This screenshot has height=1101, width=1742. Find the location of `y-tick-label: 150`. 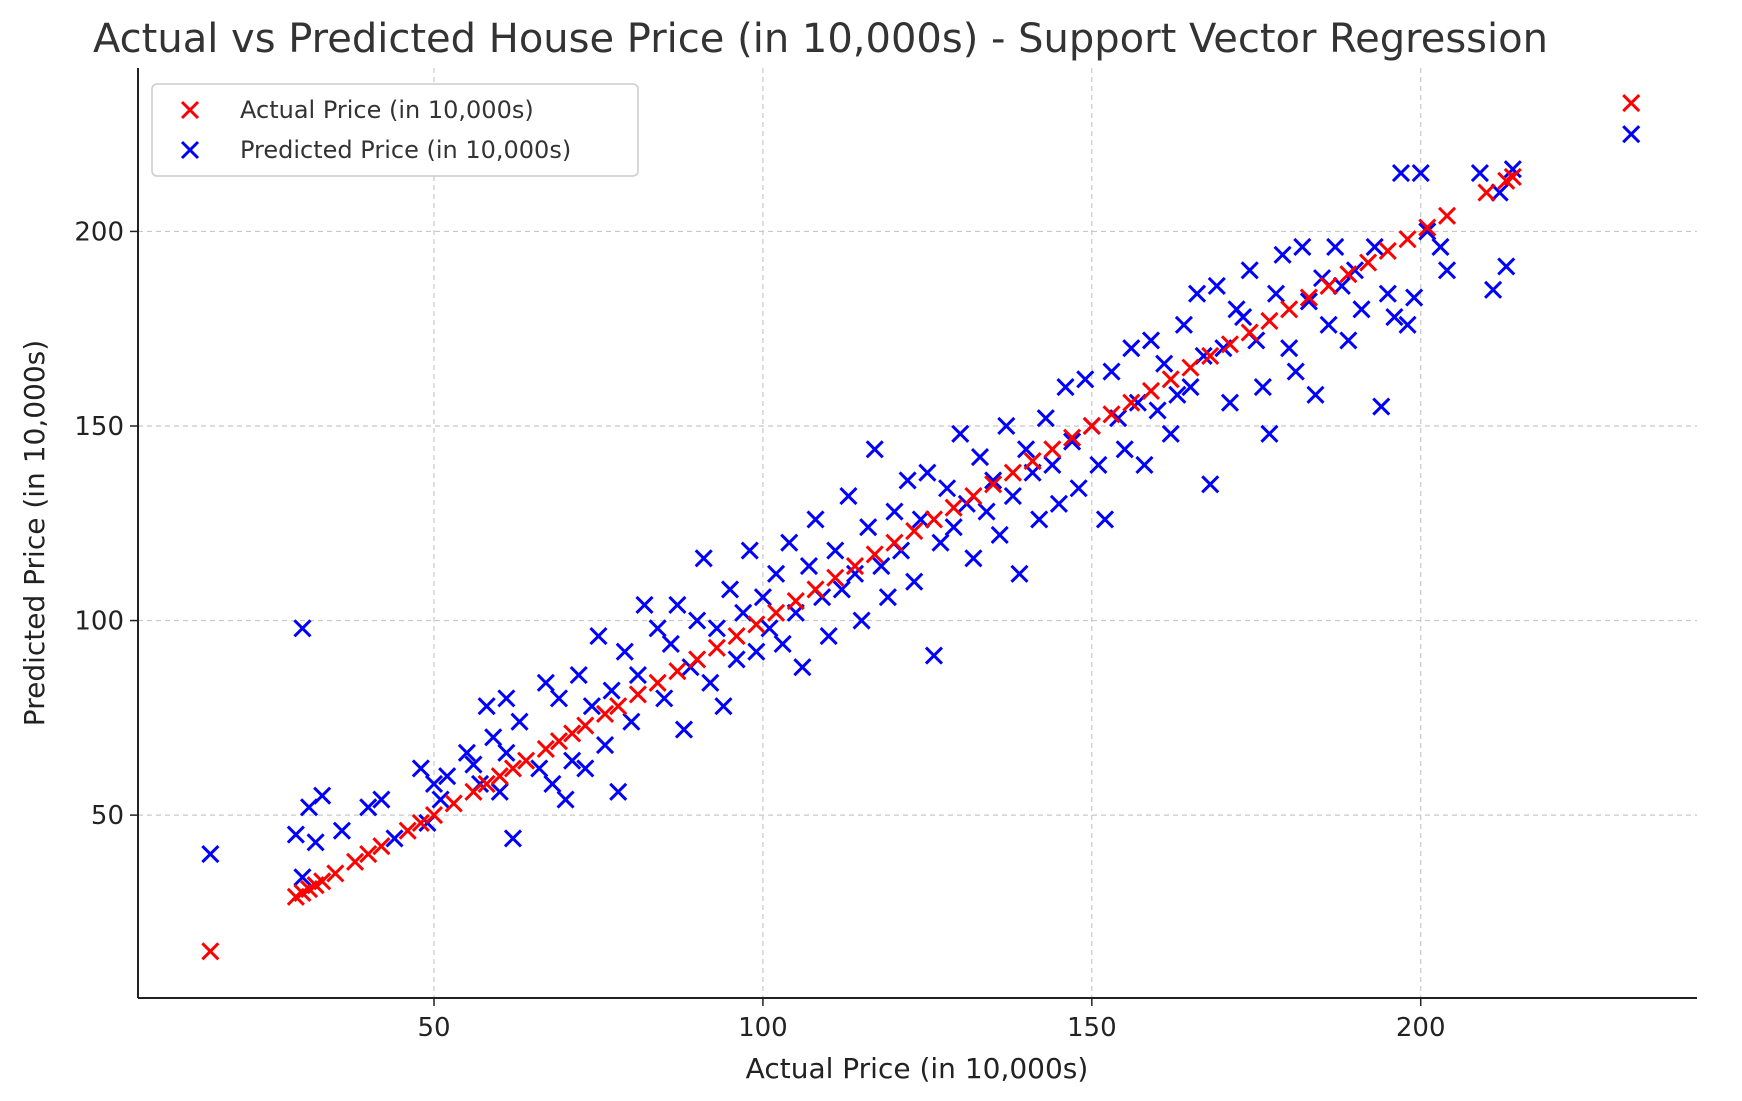

y-tick-label: 150 is located at coordinates (99, 427).